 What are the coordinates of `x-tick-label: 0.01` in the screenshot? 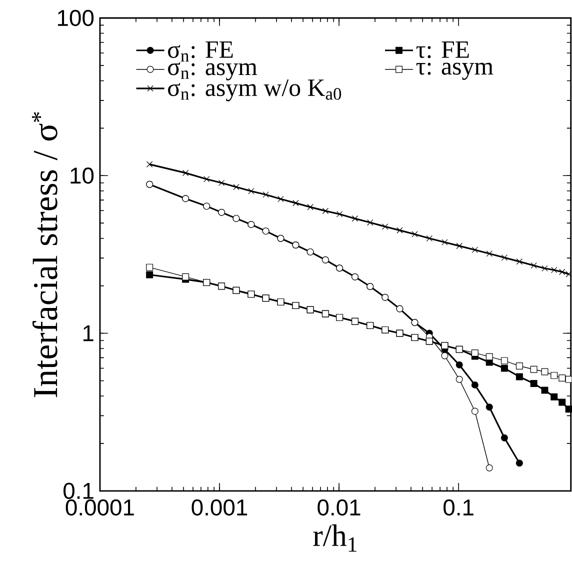 It's located at (339, 507).